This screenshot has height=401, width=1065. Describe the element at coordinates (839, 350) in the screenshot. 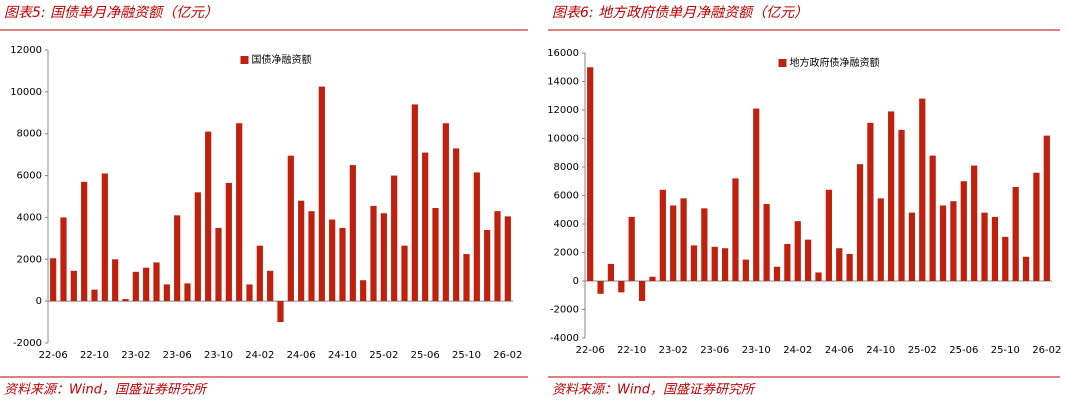

I see `x-tick-label: 24-06` at that location.